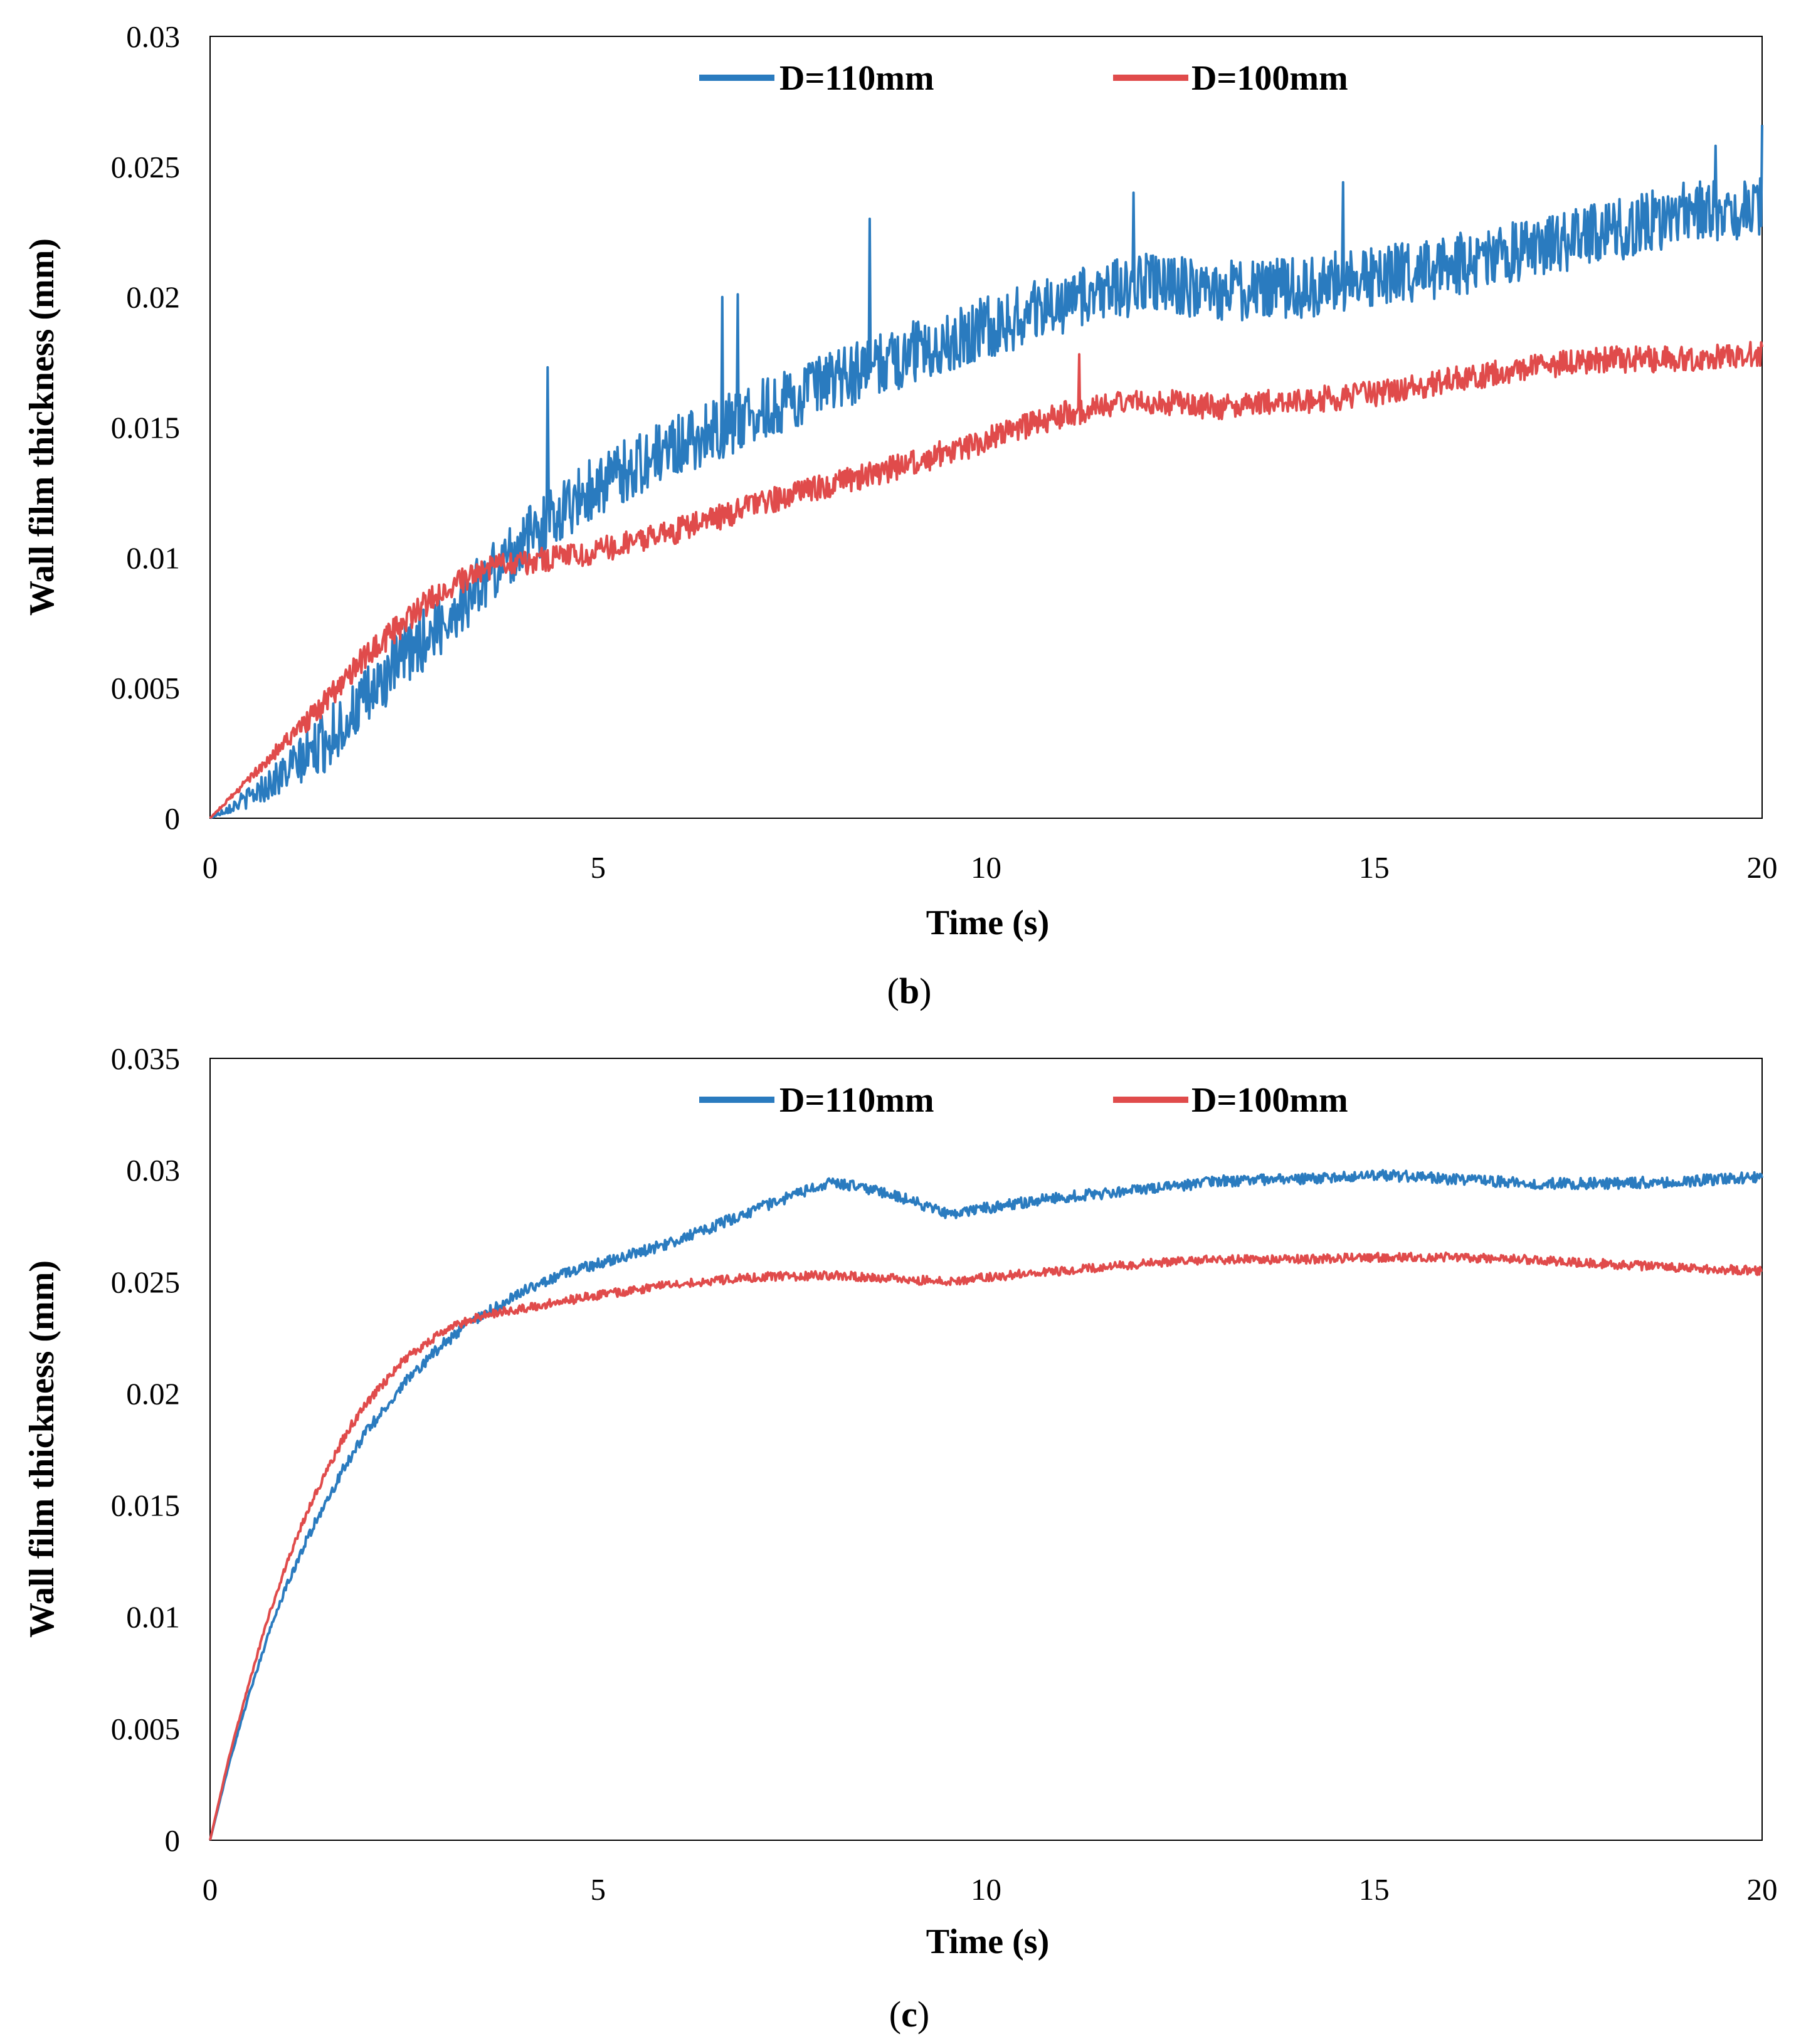  I want to click on panel-caption-c: (c), so click(909, 2014).